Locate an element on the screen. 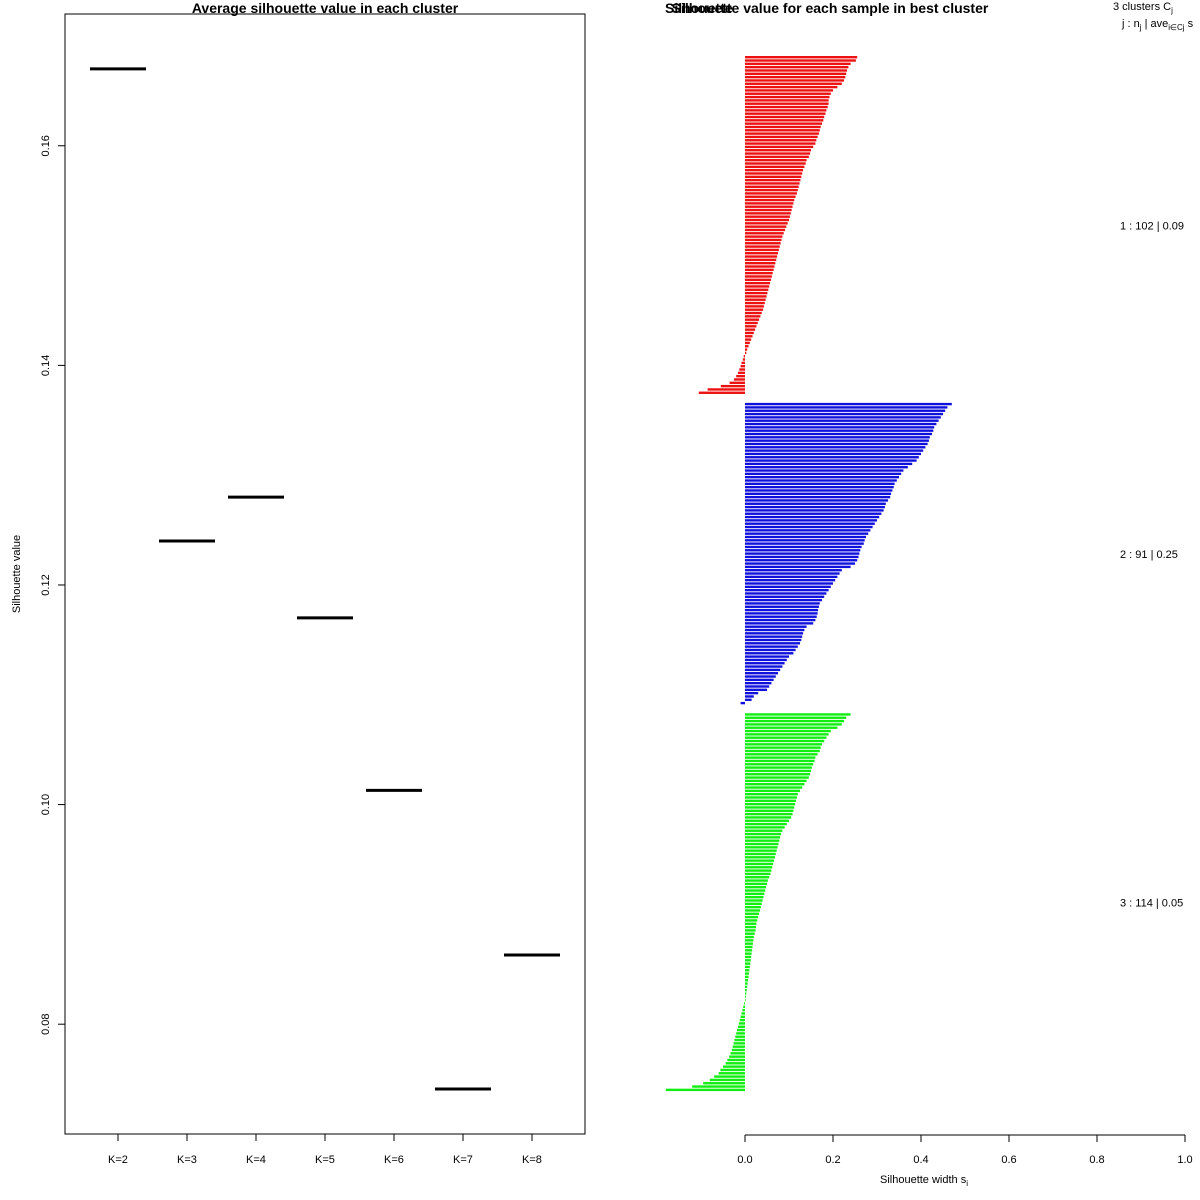 This screenshot has width=1200, height=1200. legend-header-line2-sub2: i∈Cj is located at coordinates (1176, 27).